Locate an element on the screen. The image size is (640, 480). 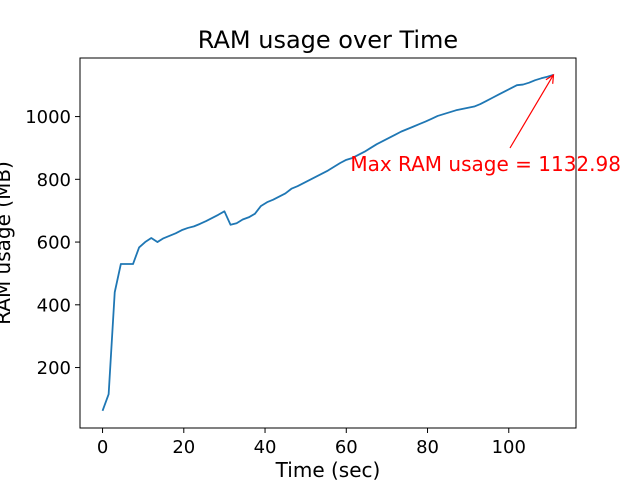
x-tick-label: 40 is located at coordinates (265, 447).